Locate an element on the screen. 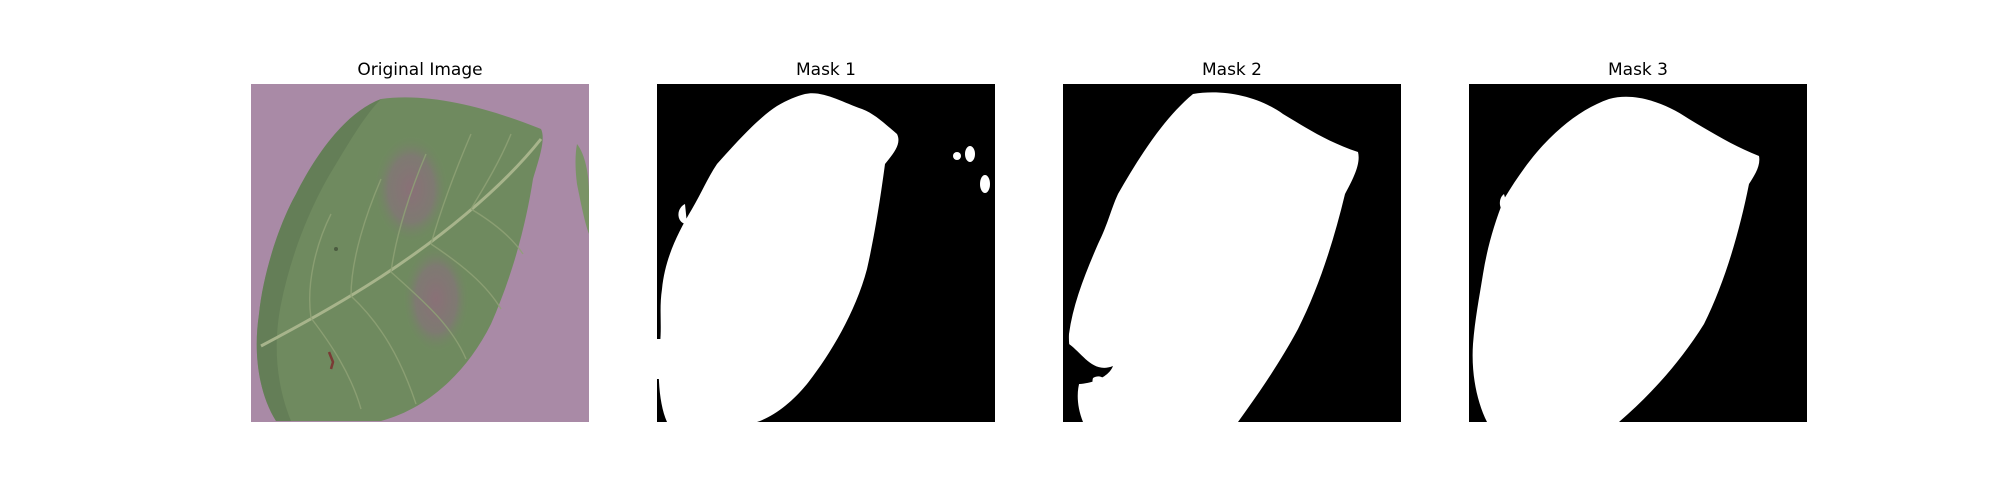  midrib is located at coordinates (401, 243).